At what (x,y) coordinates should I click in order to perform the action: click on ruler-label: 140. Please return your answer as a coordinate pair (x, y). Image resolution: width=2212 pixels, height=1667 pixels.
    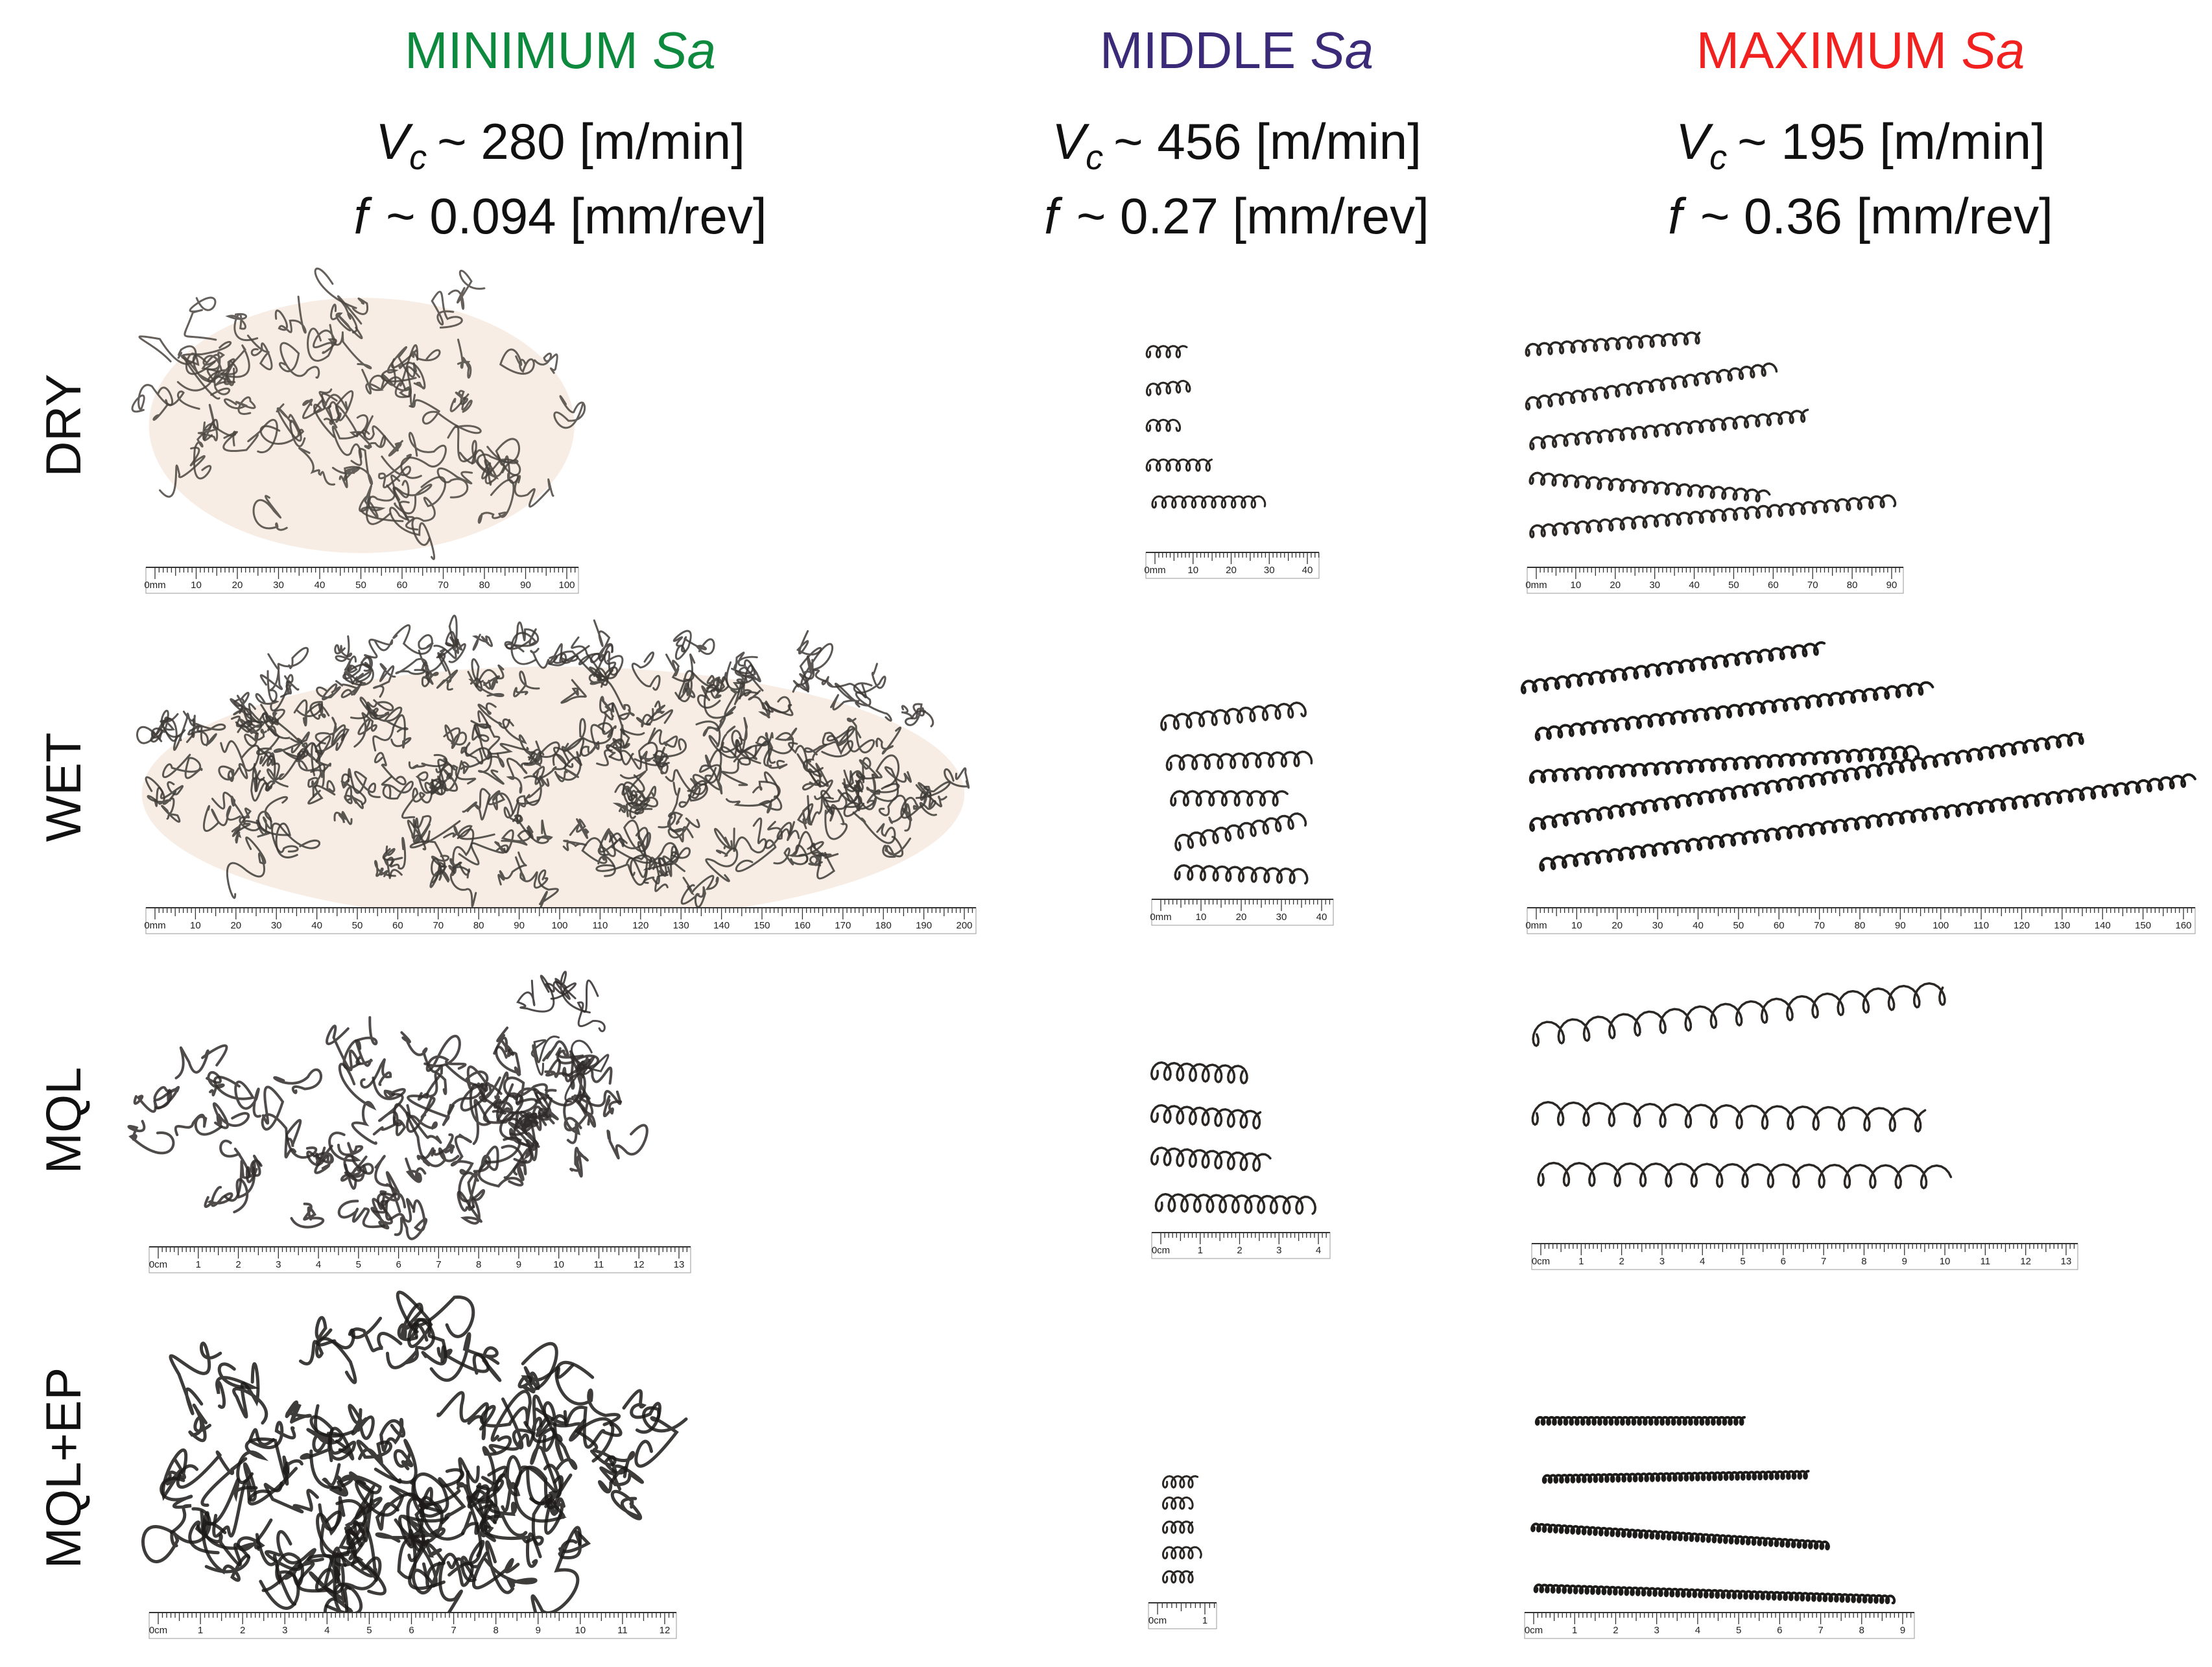
    Looking at the image, I should click on (2103, 925).